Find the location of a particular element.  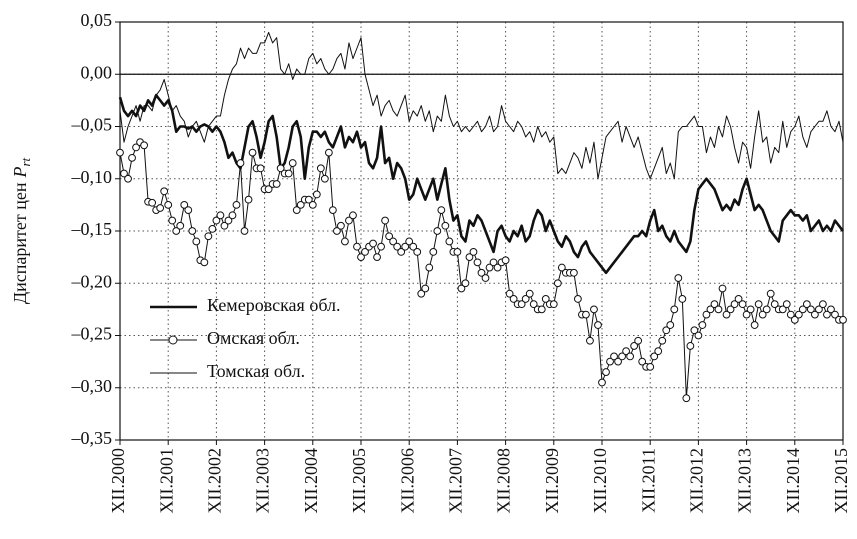

legend-label: Омская обл. is located at coordinates (253, 338).